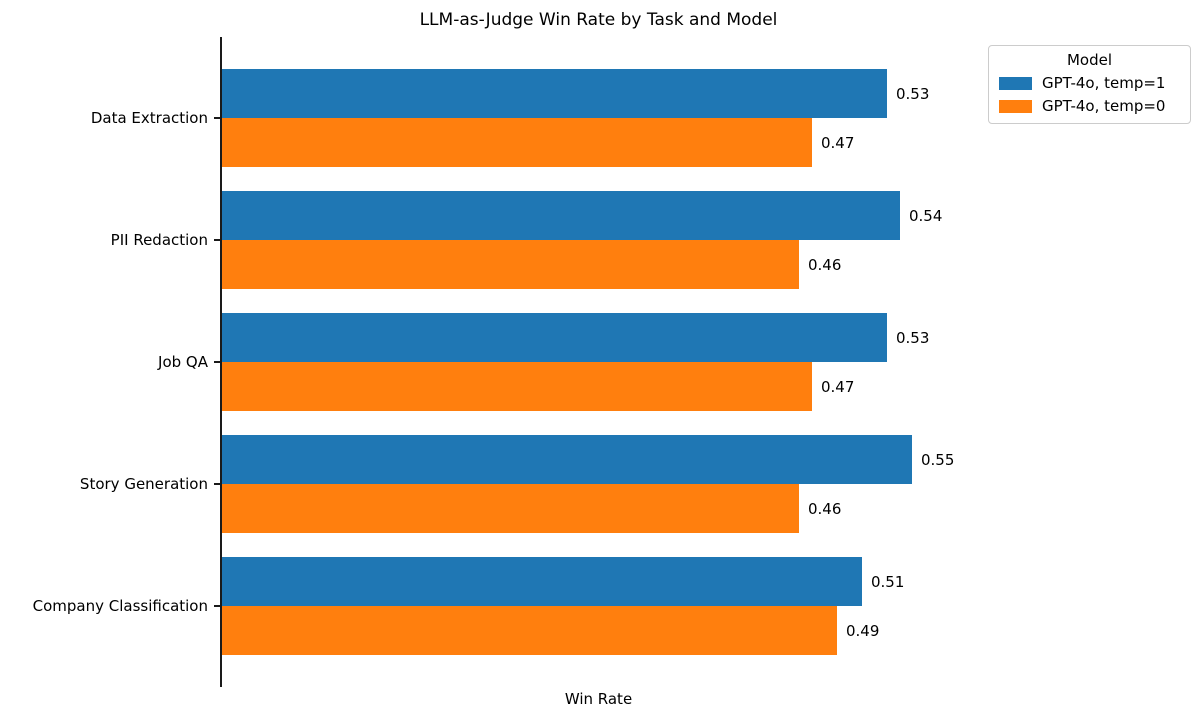  I want to click on legend-entry-label: GPT-4o, temp=0, so click(1104, 106).